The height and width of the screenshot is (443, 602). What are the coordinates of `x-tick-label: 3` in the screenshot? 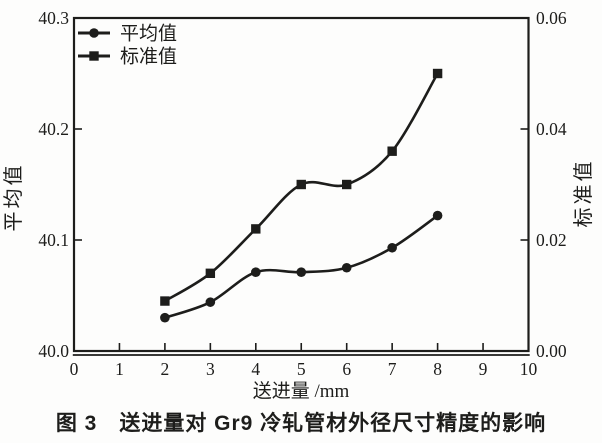 It's located at (210, 369).